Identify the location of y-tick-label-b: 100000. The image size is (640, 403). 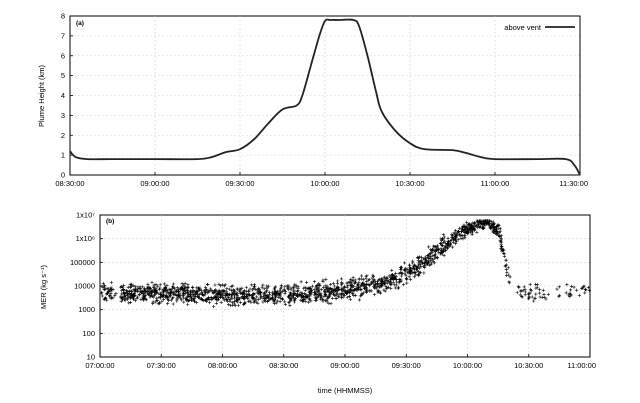
(82, 262).